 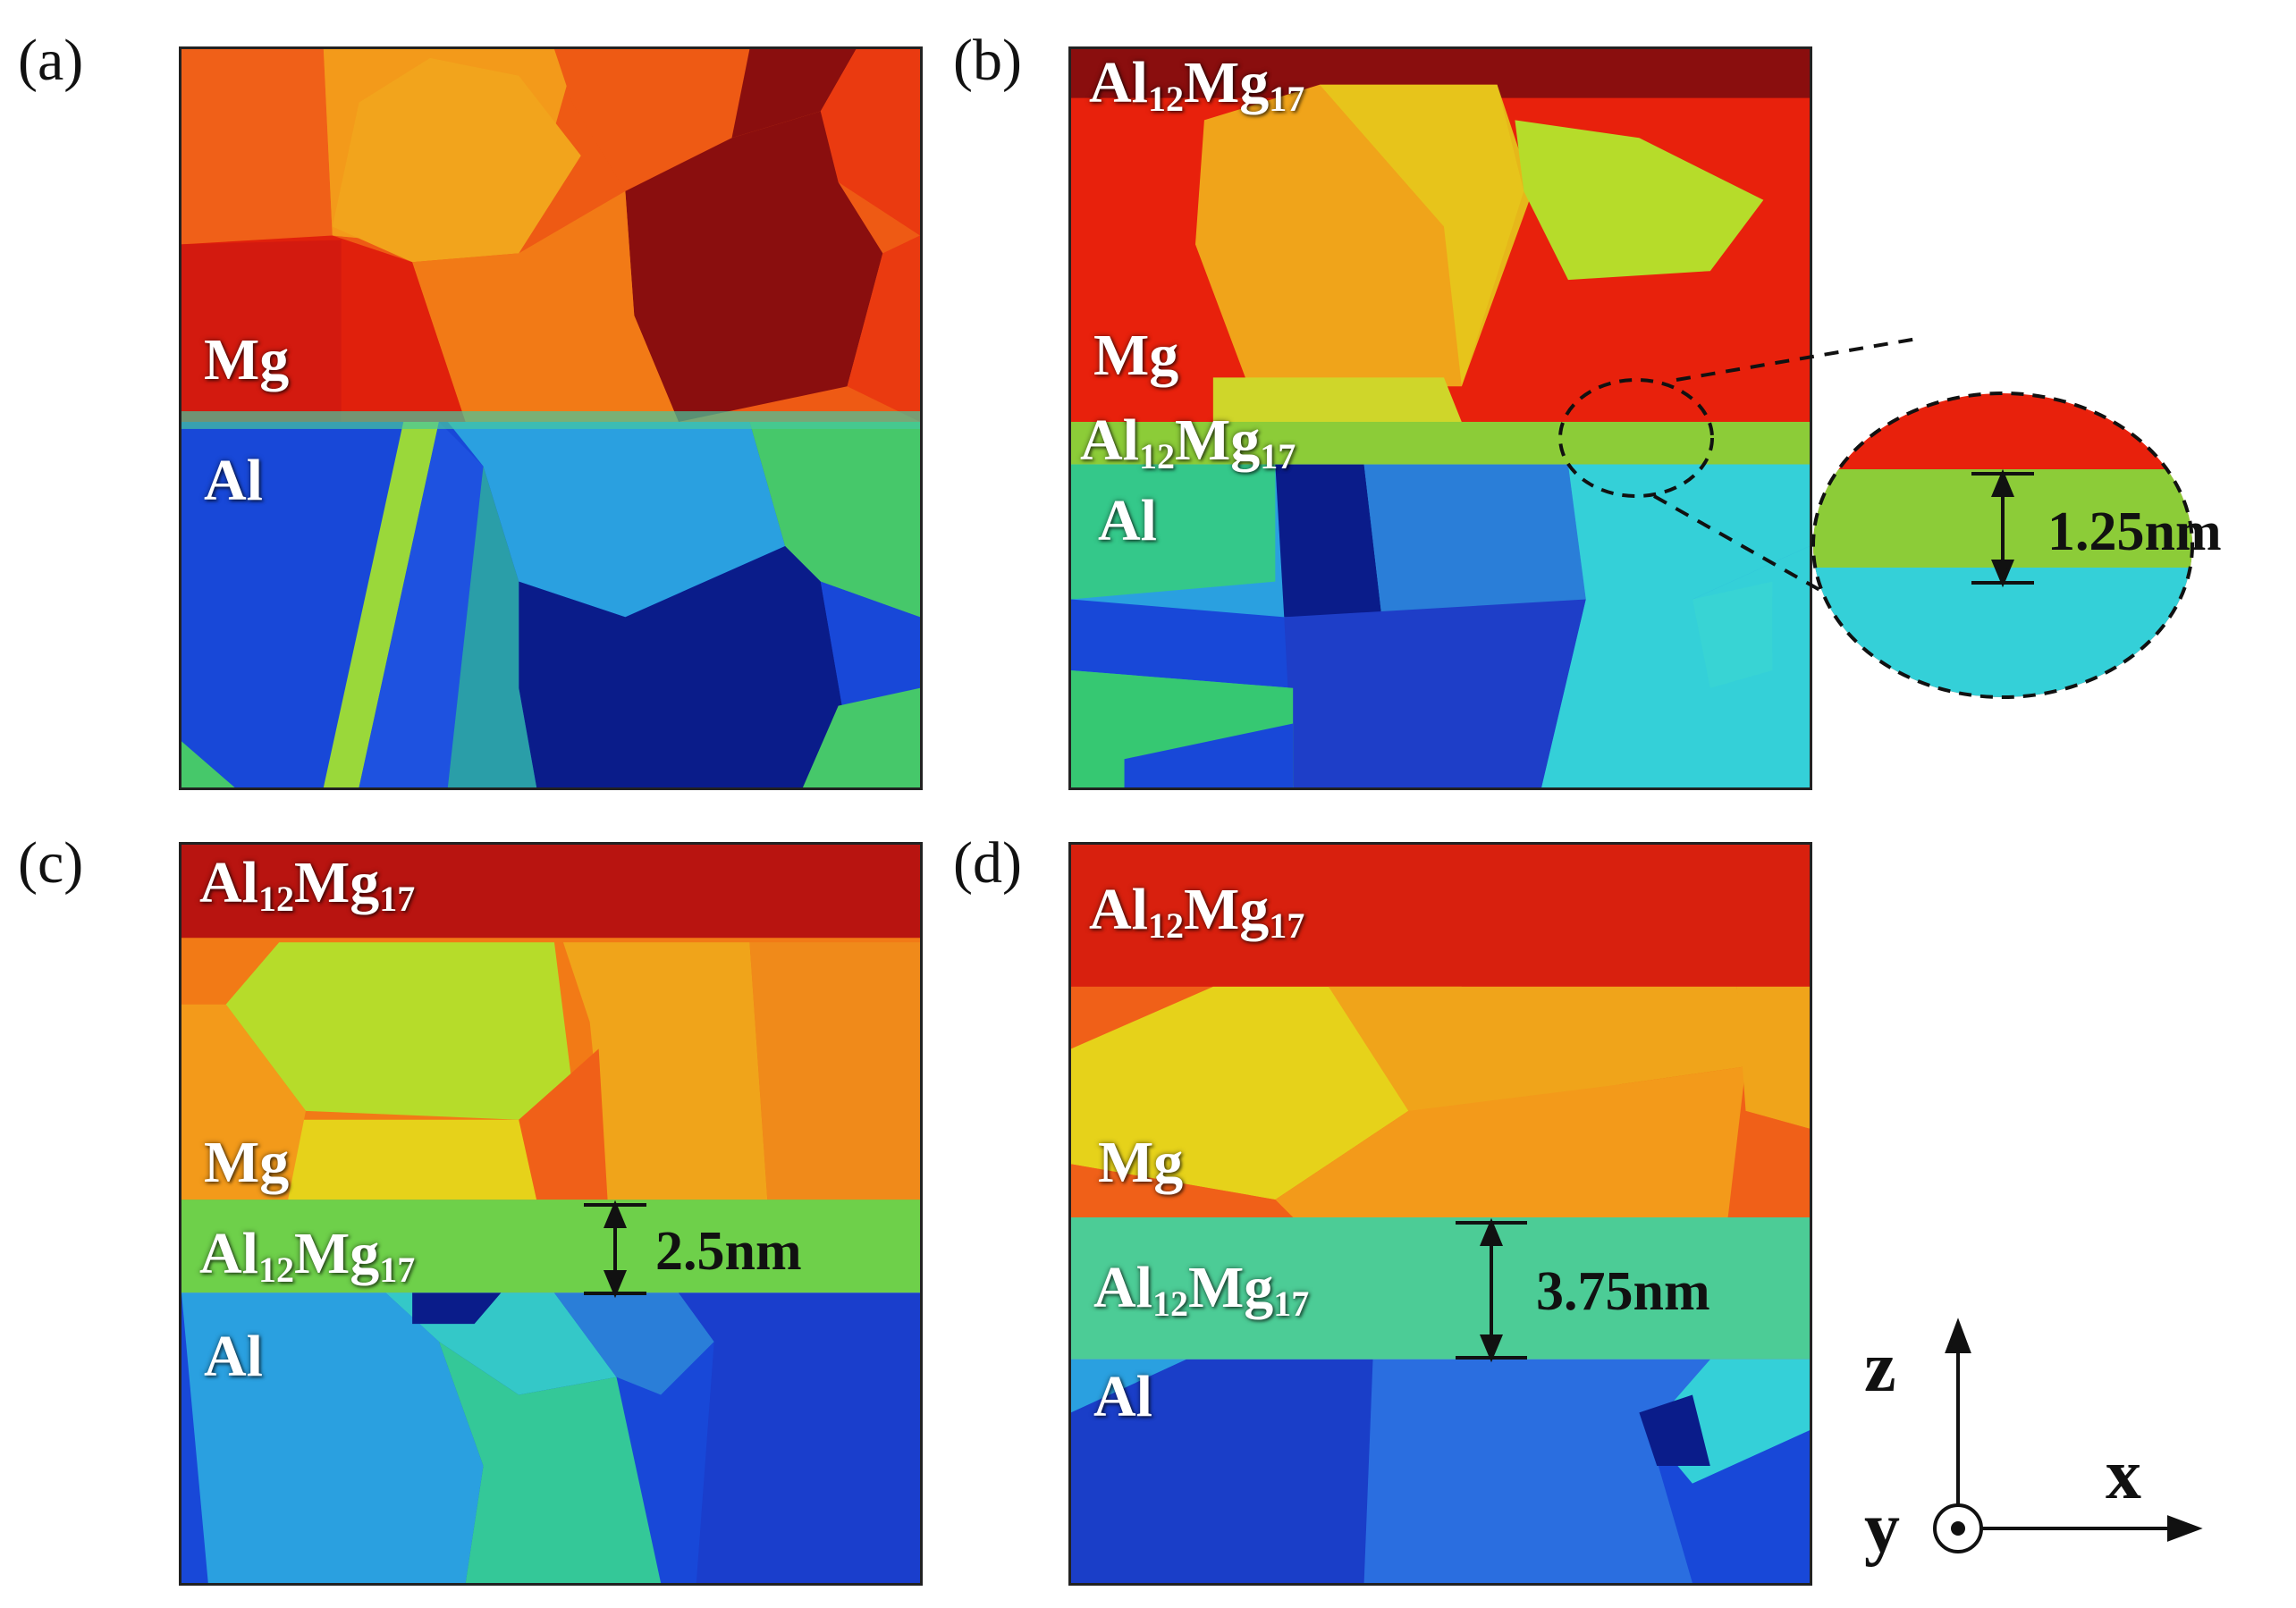 I want to click on panel-c-letter: (c), so click(x=51, y=863).